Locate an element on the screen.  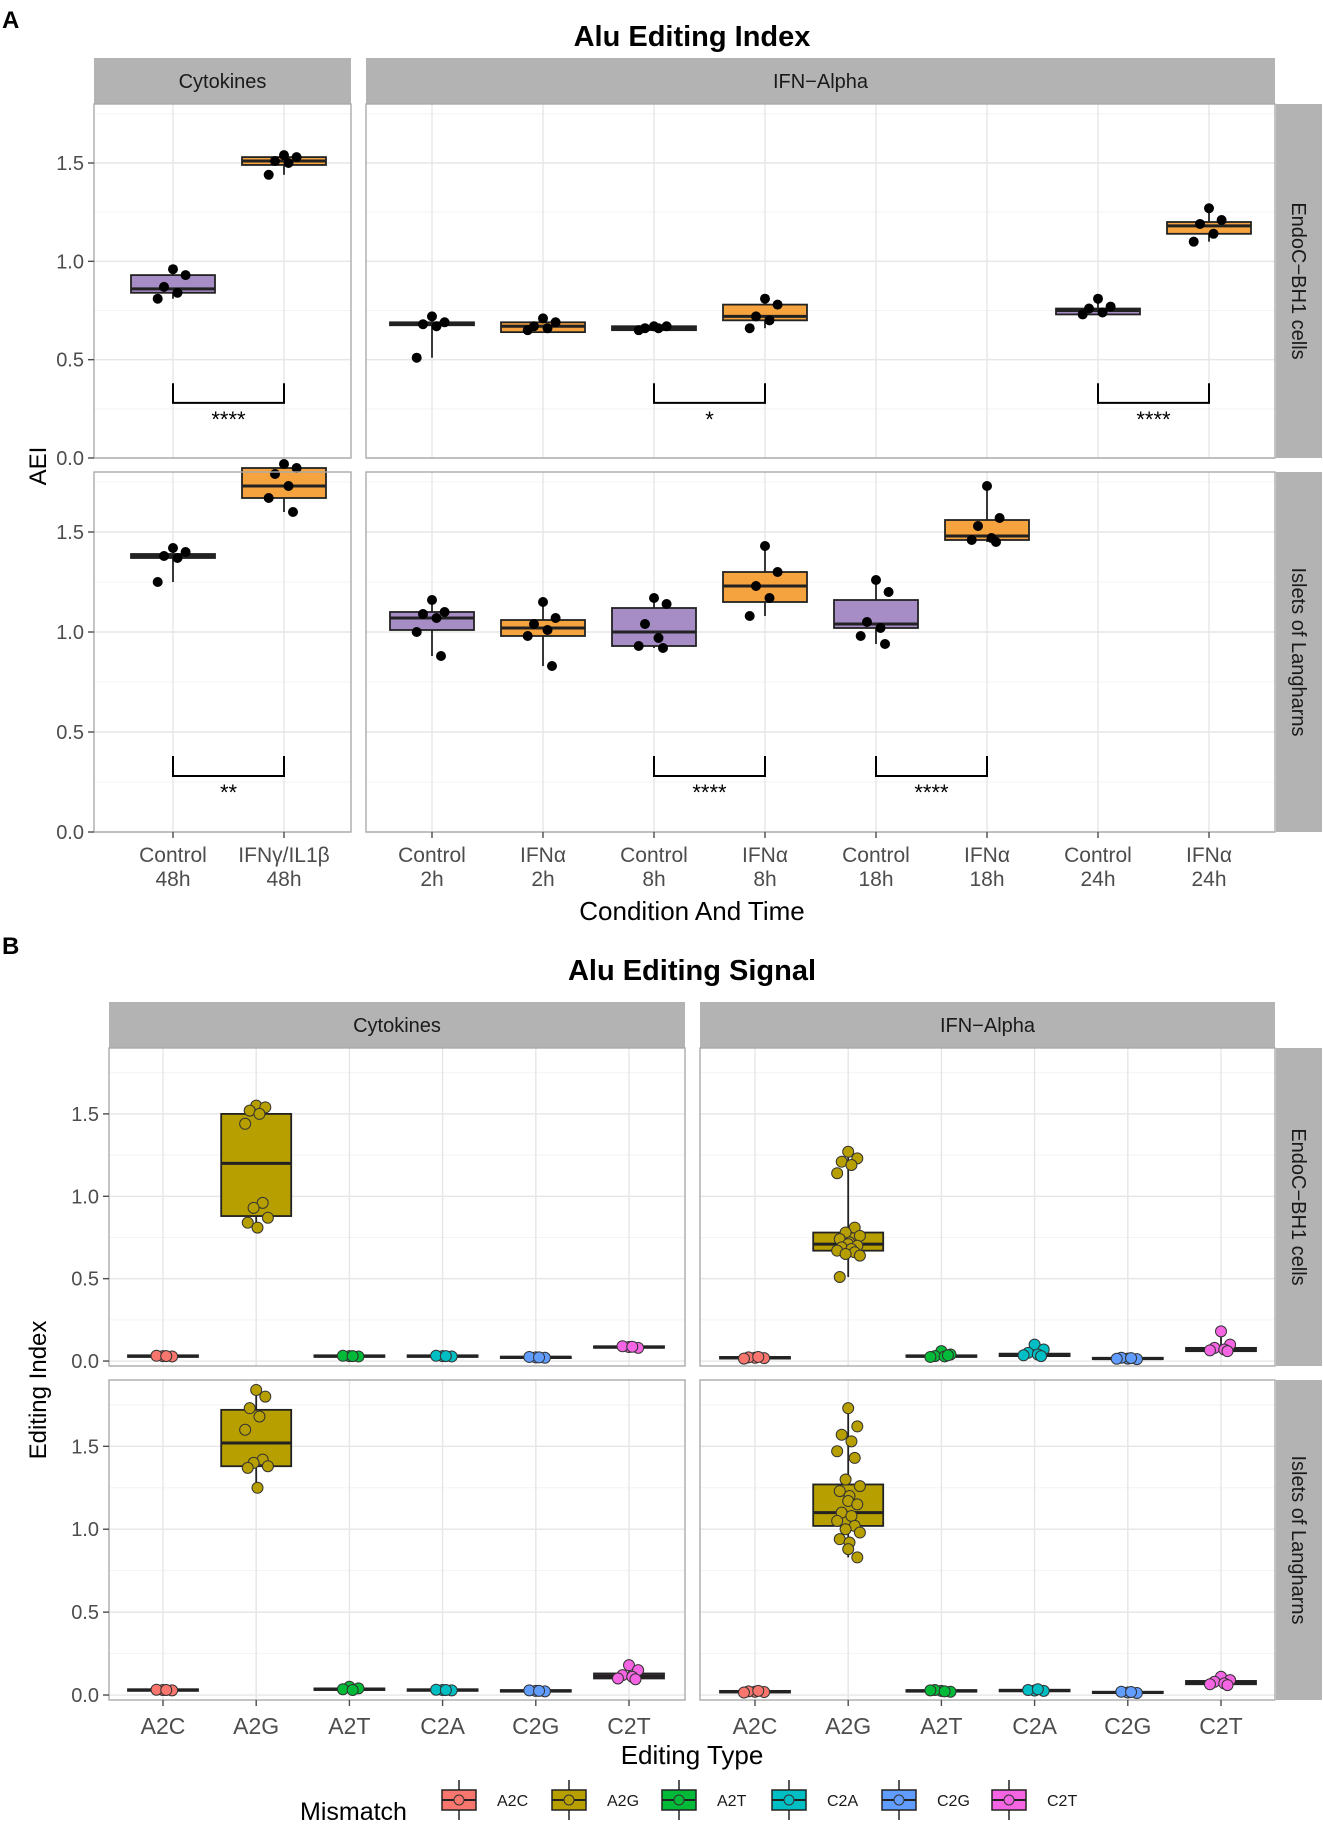
x-tick-label: 2h is located at coordinates (431, 879).